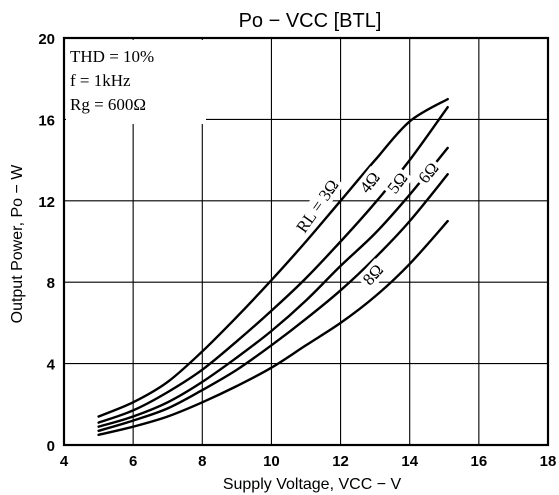 The width and height of the screenshot is (559, 495). I want to click on chart-title: Po − VCC [BTL], so click(310, 21).